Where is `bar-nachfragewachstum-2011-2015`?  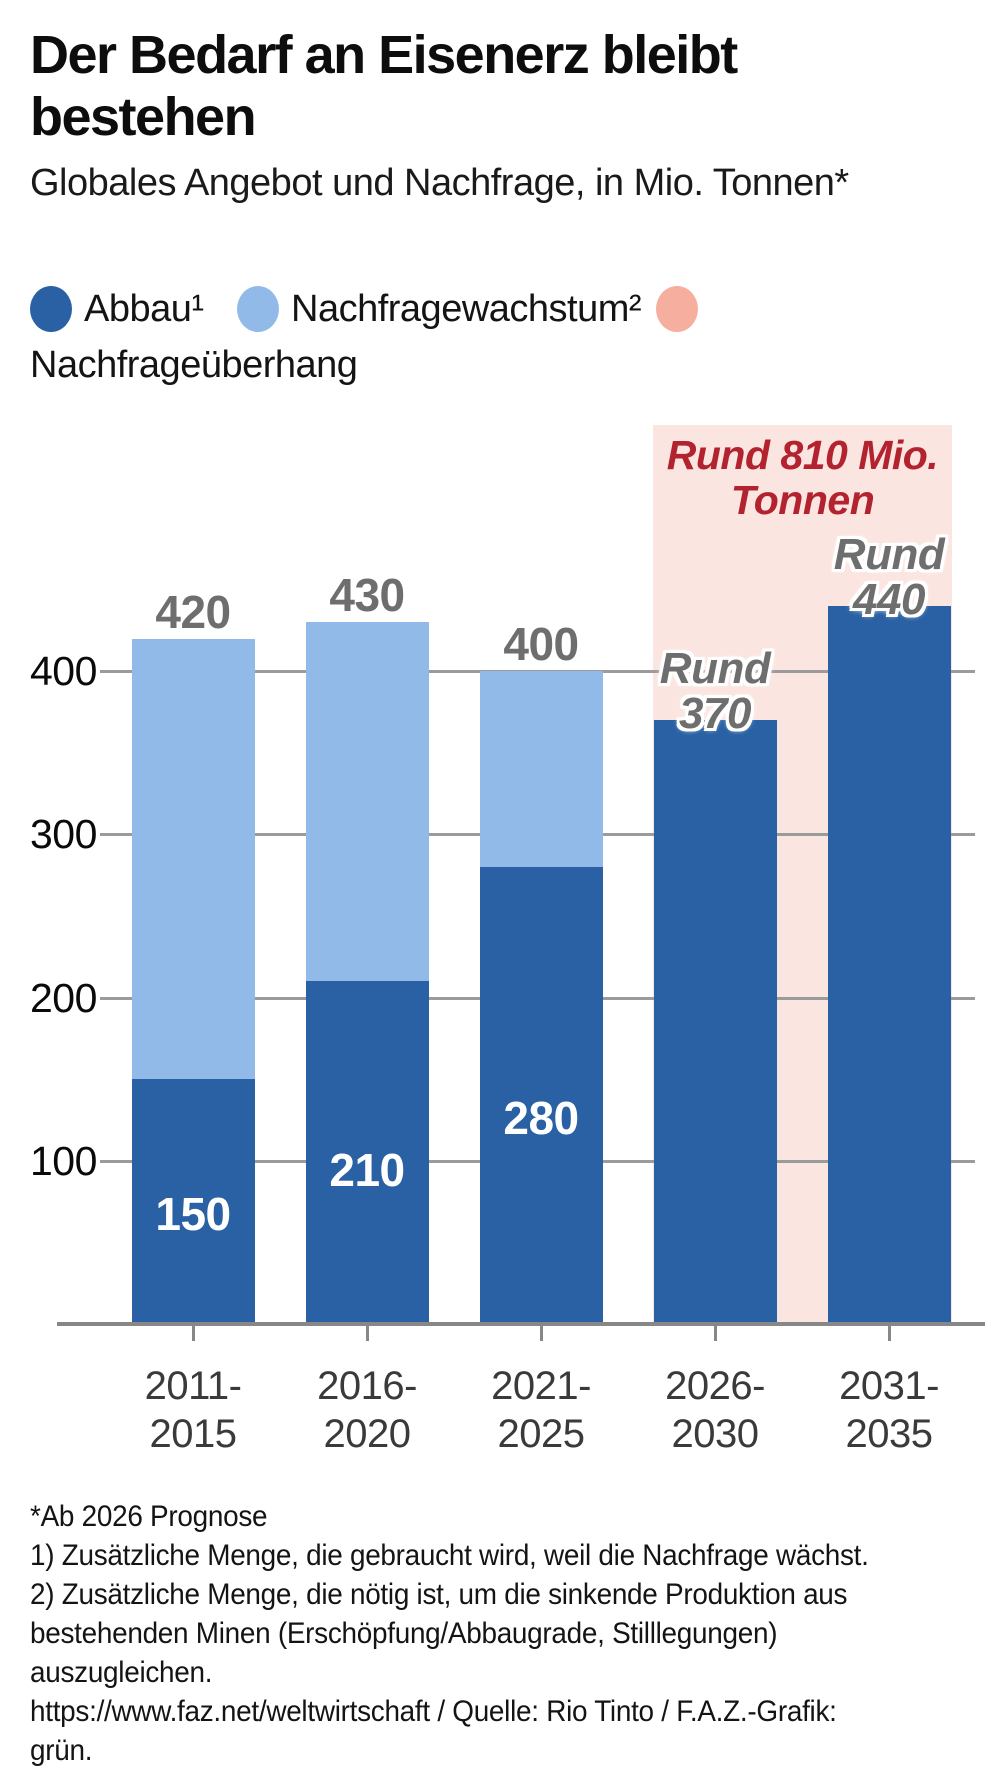 bar-nachfragewachstum-2011-2015 is located at coordinates (193, 859).